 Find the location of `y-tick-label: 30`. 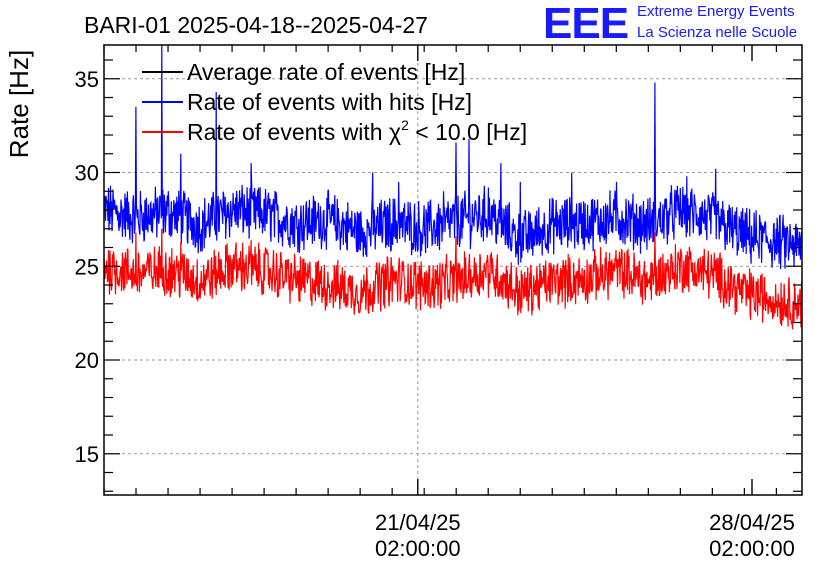

y-tick-label: 30 is located at coordinates (87, 173).